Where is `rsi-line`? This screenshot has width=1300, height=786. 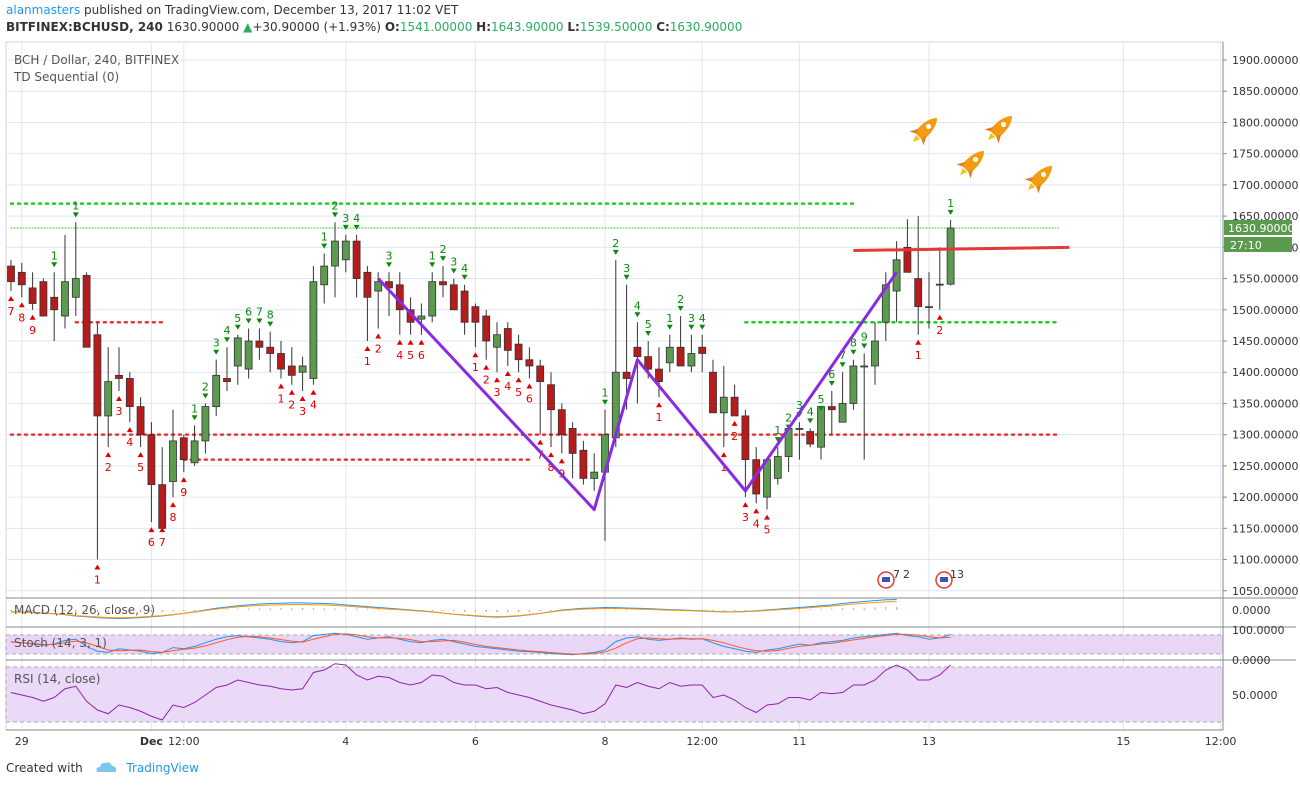
rsi-line is located at coordinates (480, 692).